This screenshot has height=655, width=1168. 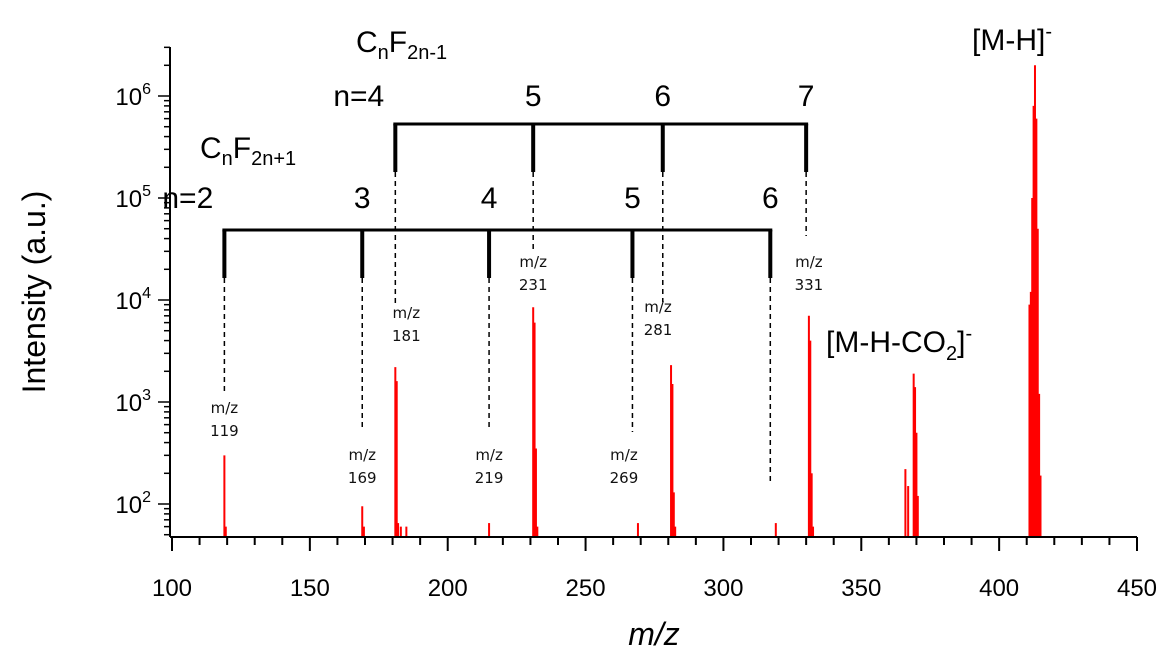 I want to click on y-tick-label: 10⁵, so click(x=133, y=198).